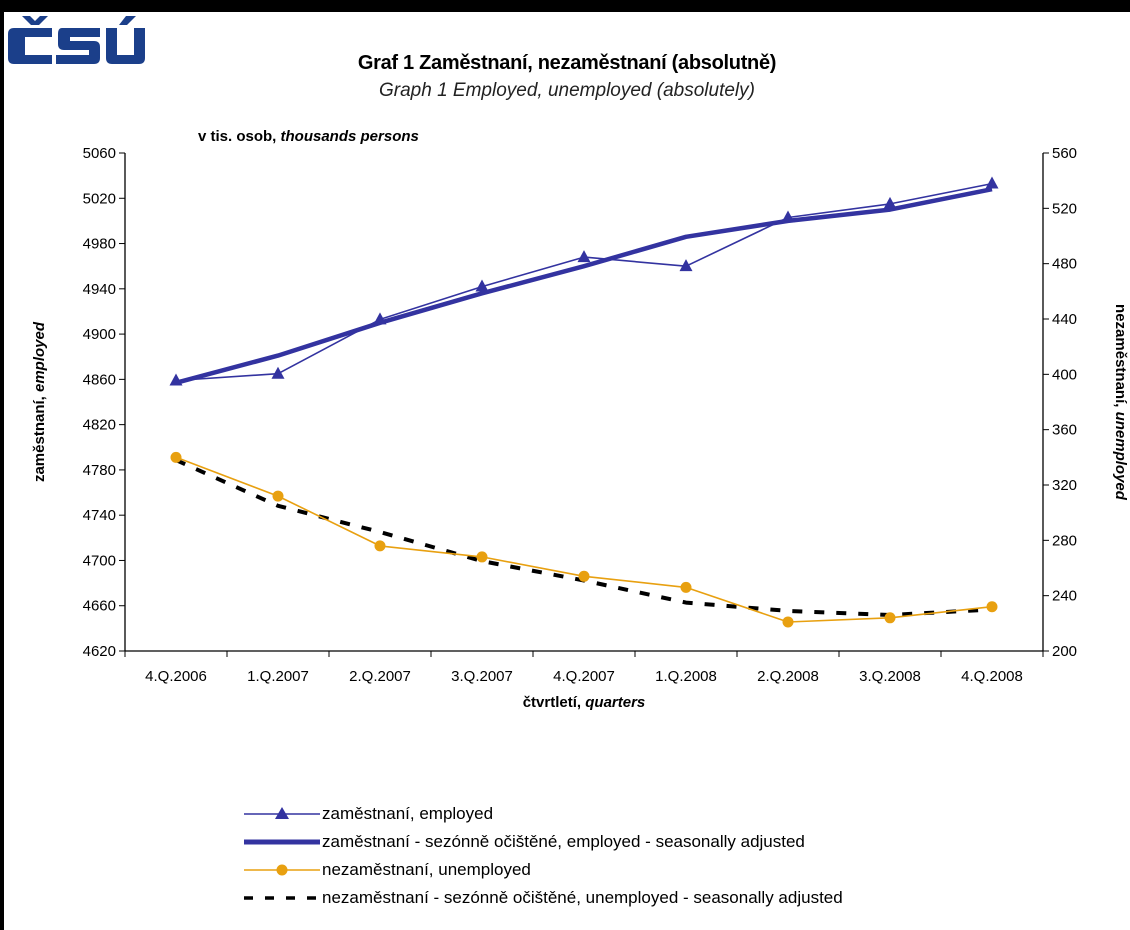 The image size is (1130, 930). I want to click on y-left-tick-label: 4660, so click(99, 606).